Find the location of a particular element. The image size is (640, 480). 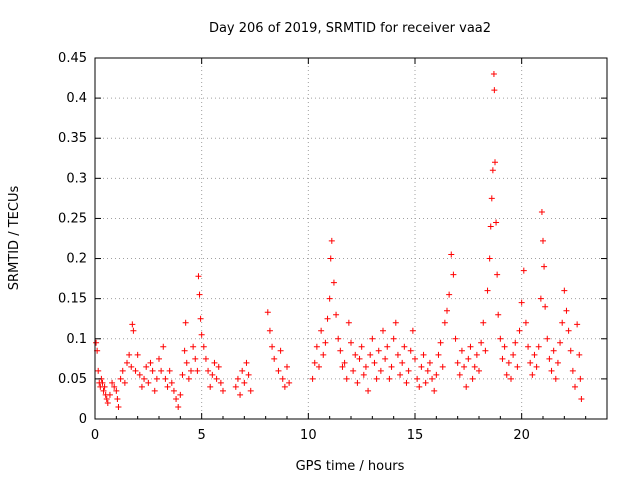

y-tick-label: 0.05 is located at coordinates (72, 379).